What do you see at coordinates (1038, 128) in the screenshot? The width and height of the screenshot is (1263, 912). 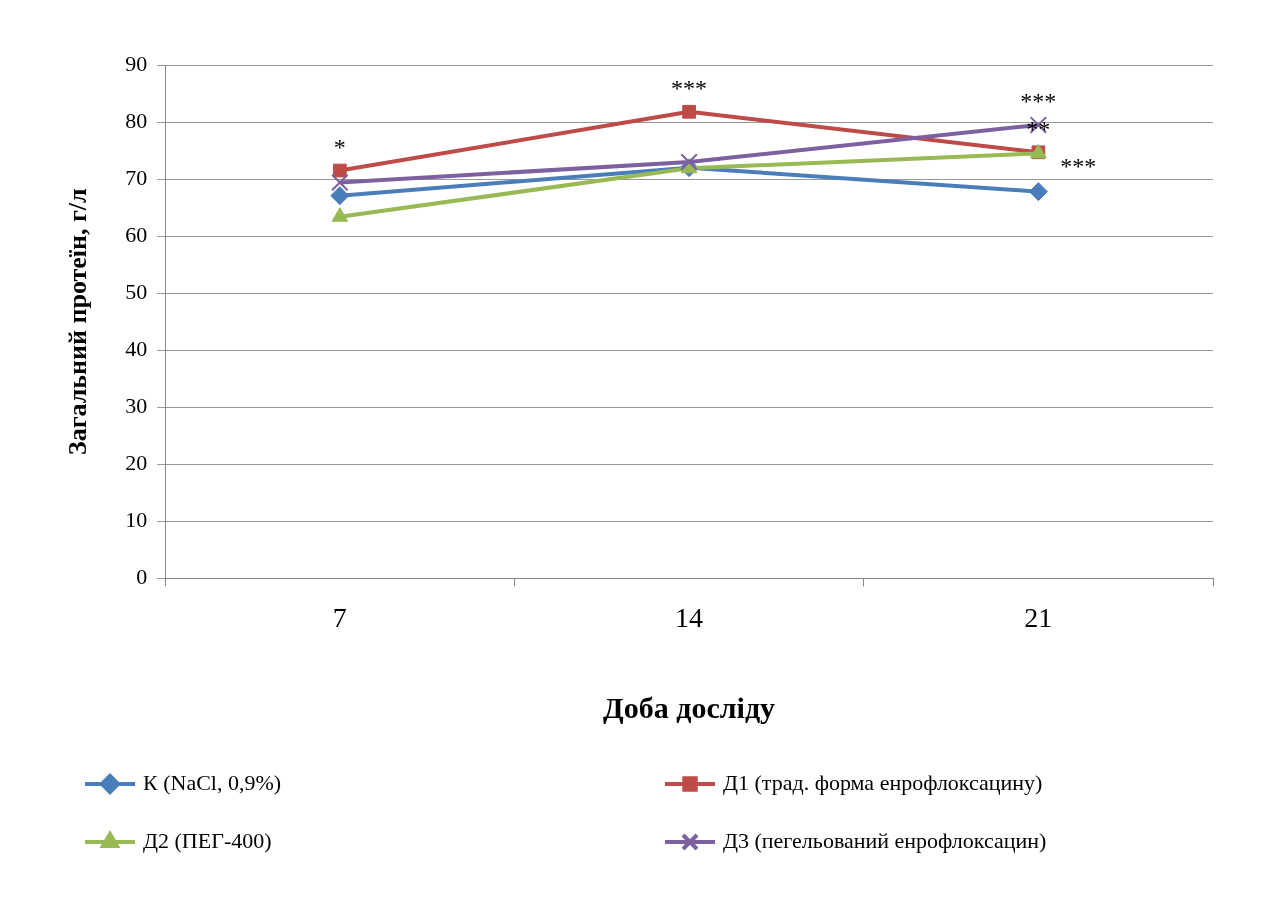 I see `annotation: **` at bounding box center [1038, 128].